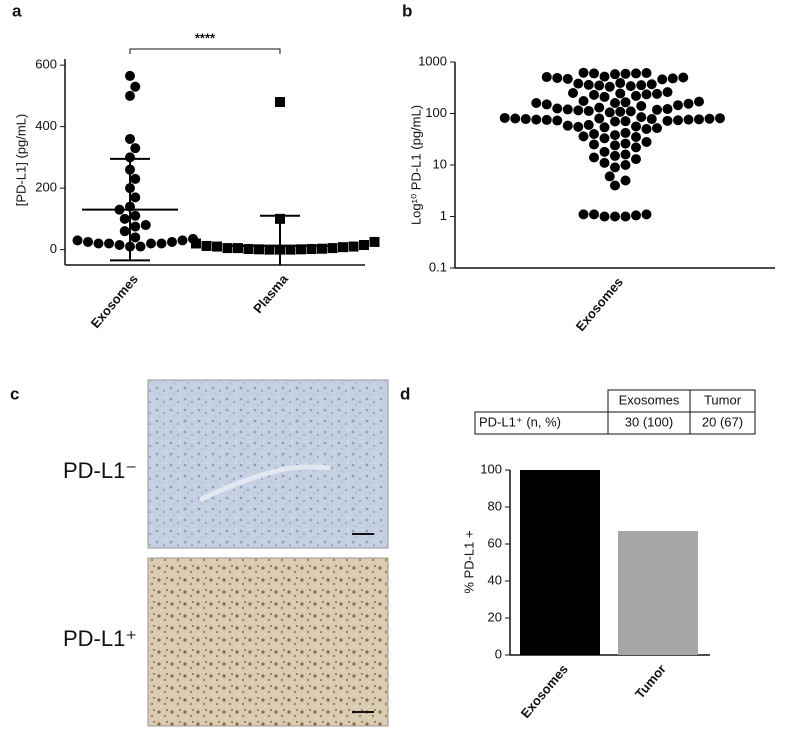 The height and width of the screenshot is (733, 800). Describe the element at coordinates (20, 160) in the screenshot. I see `y-axis-label: [PD-L1] (pg/mL)` at that location.